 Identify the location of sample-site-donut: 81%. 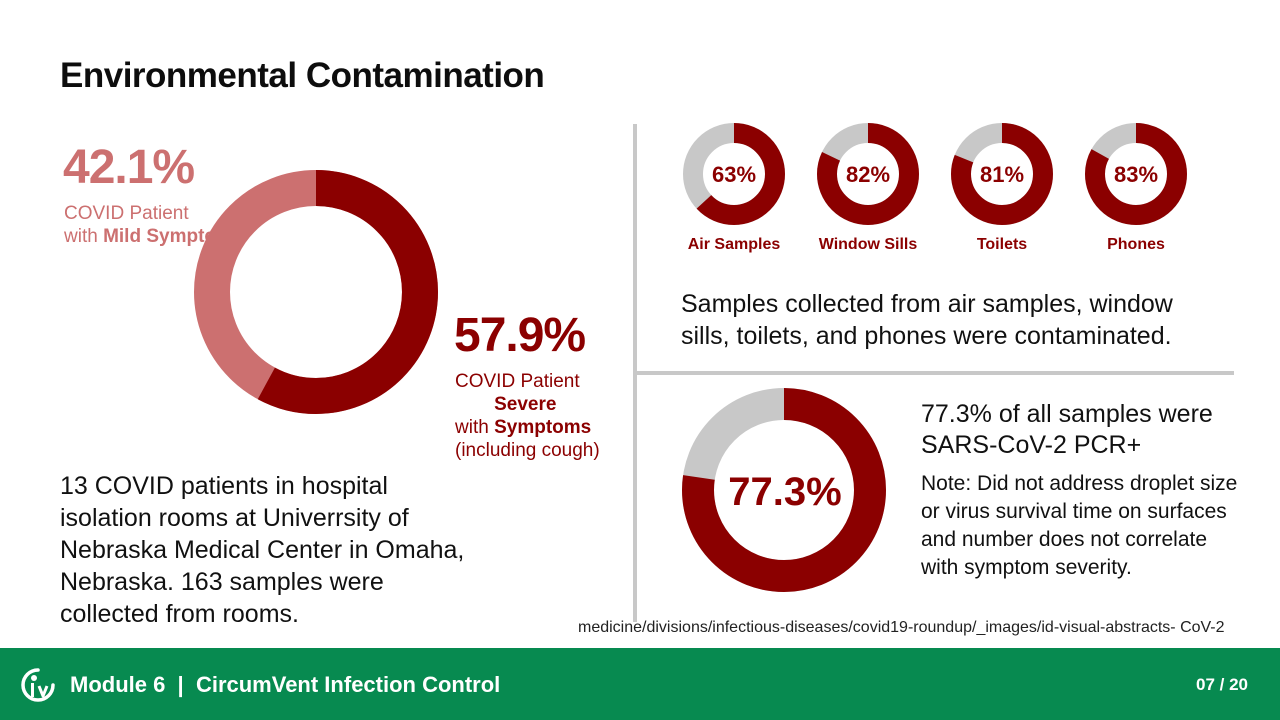
(1002, 174).